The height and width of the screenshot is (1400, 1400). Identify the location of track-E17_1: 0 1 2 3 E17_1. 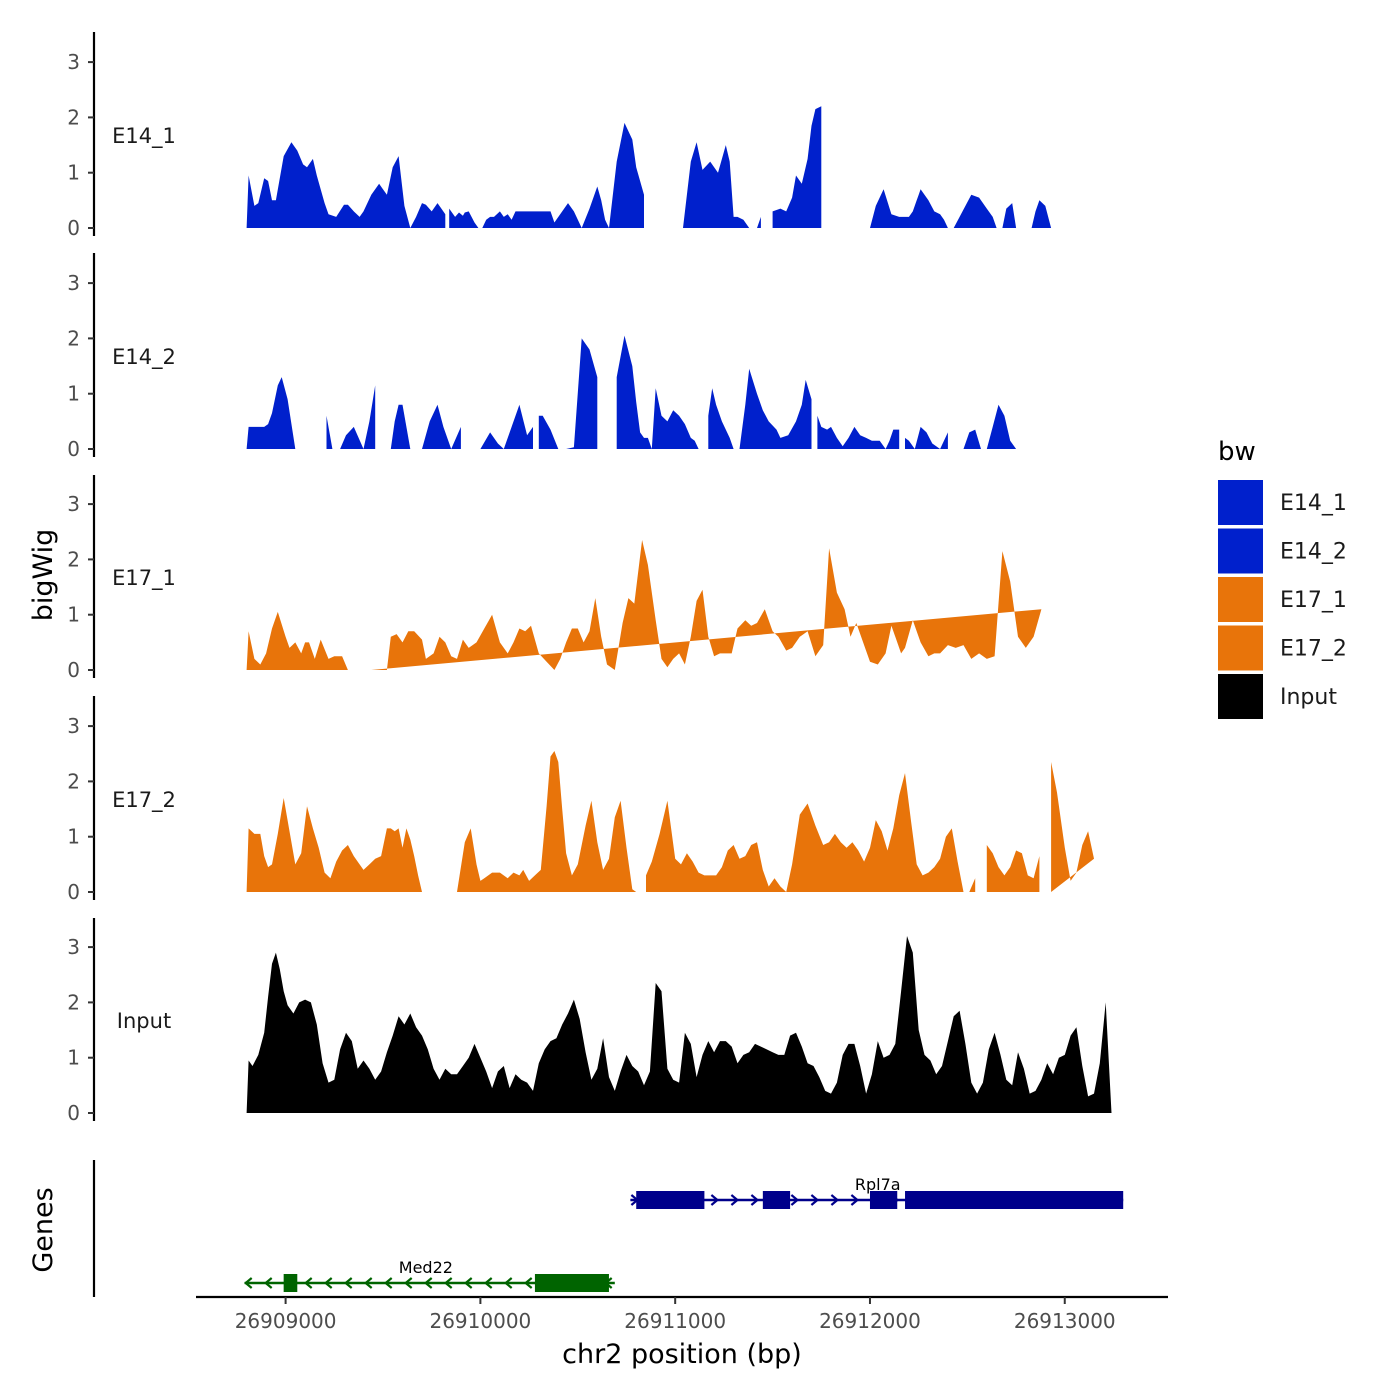
(554, 578).